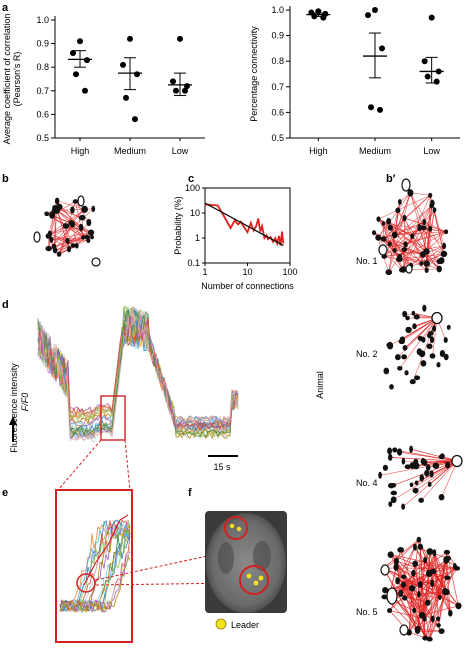 The image size is (474, 650). Describe the element at coordinates (193, 263) in the screenshot. I see `y-tick-label: 0.1` at that location.